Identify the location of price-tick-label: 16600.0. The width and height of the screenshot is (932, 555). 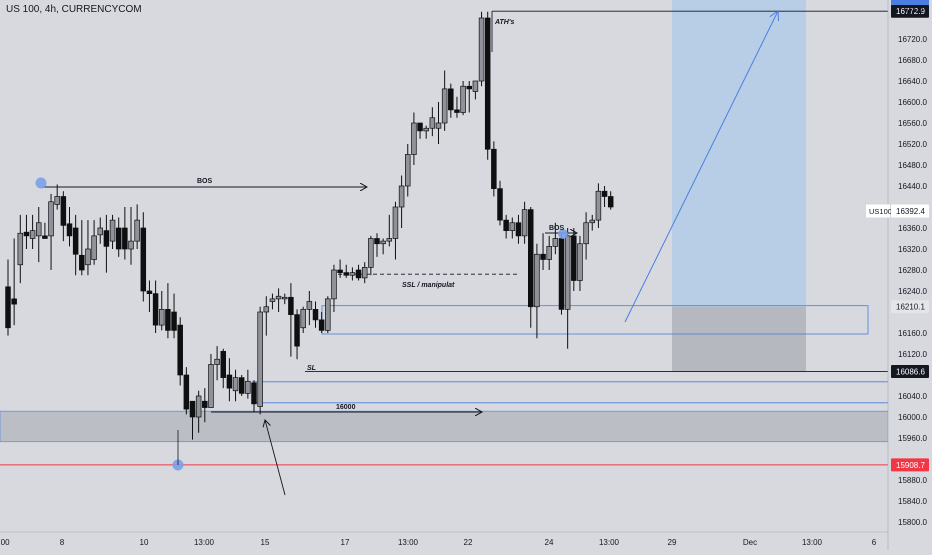
(912, 102).